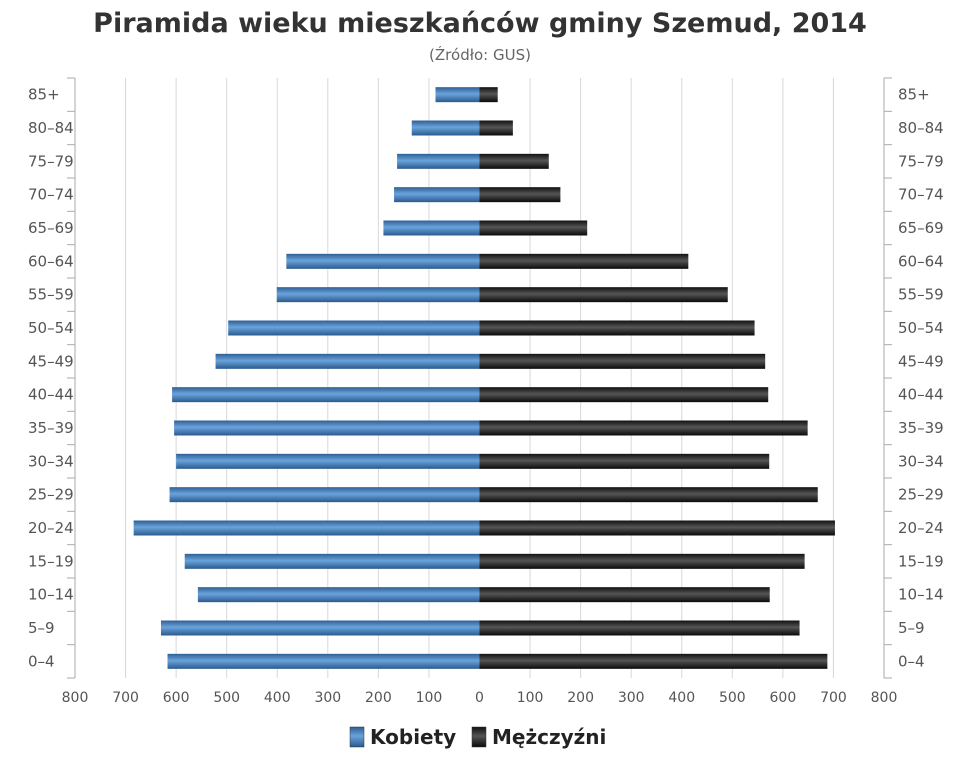 This screenshot has height=768, width=960. What do you see at coordinates (51, 595) in the screenshot?
I see `category-label-left: 10–14` at bounding box center [51, 595].